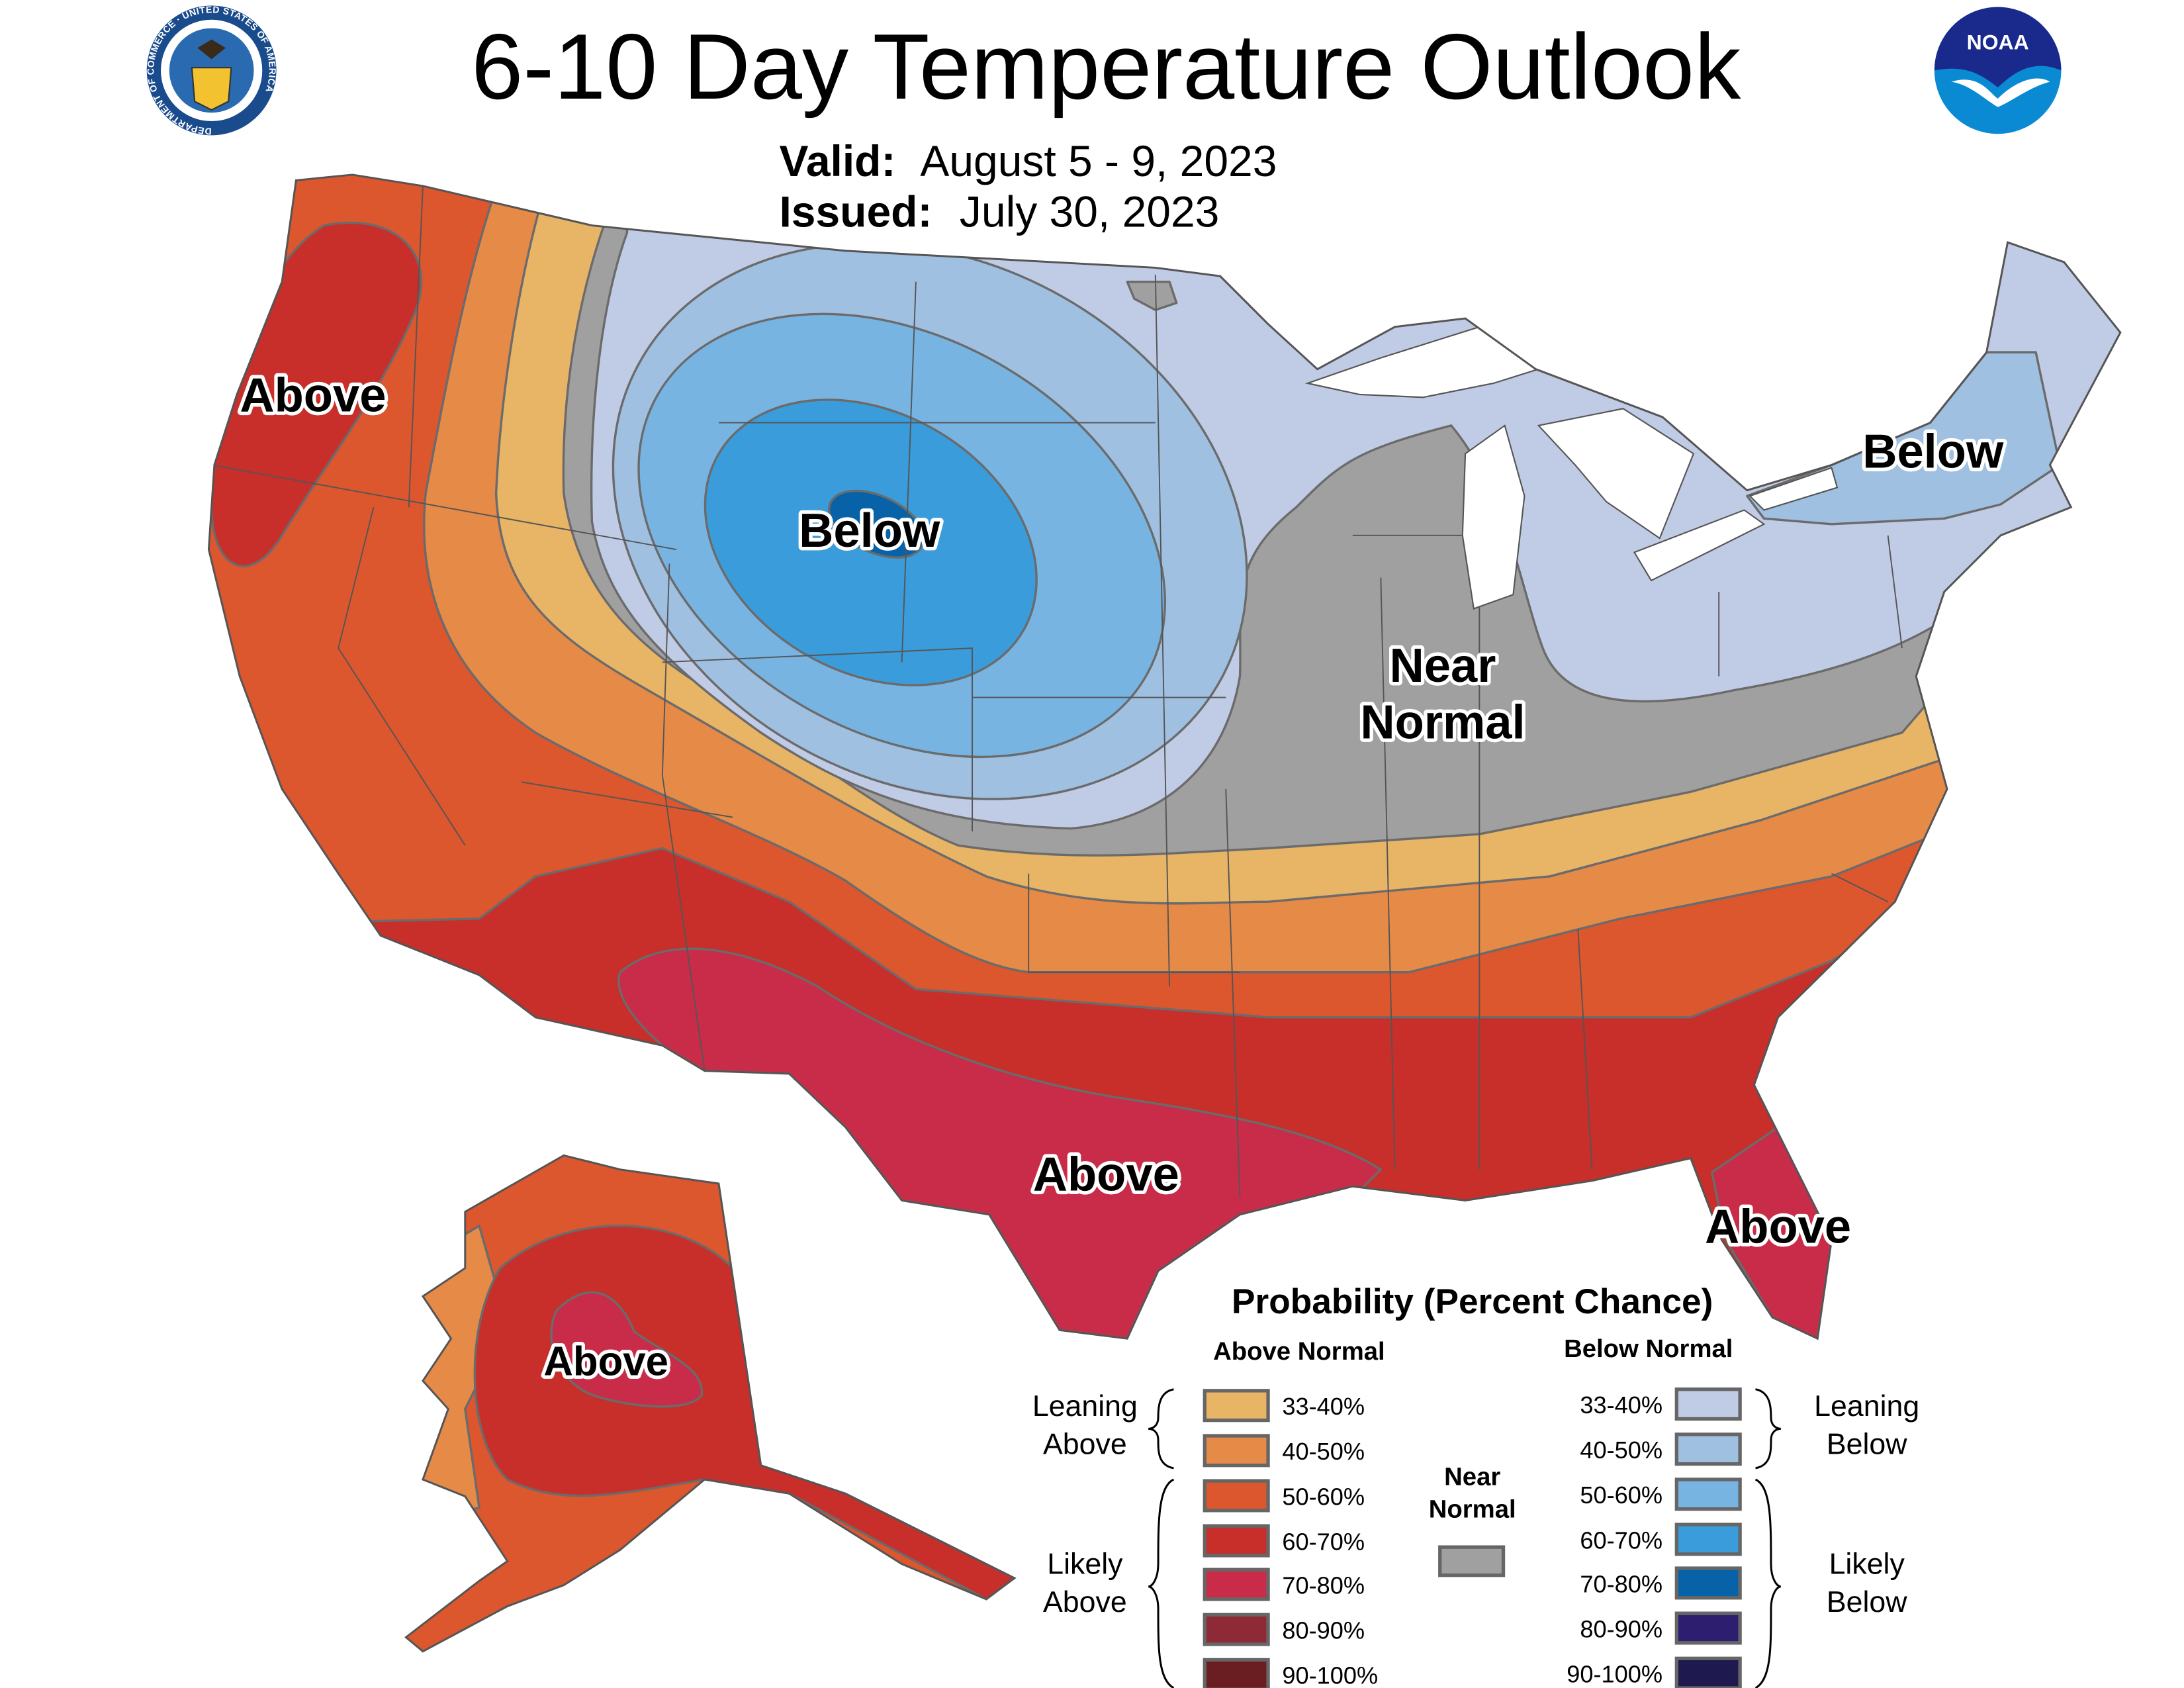 The height and width of the screenshot is (1688, 2184). I want to click on legend-near-normal-2: Normal, so click(1473, 1509).